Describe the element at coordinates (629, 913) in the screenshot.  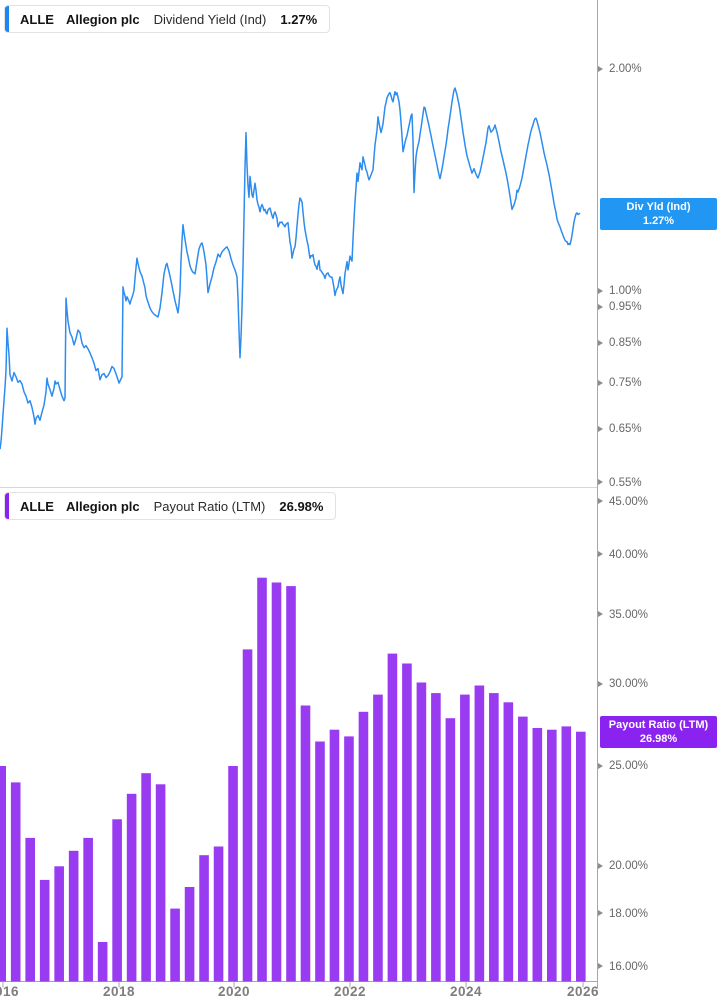
I see `y-tick-label: 18.00%` at that location.